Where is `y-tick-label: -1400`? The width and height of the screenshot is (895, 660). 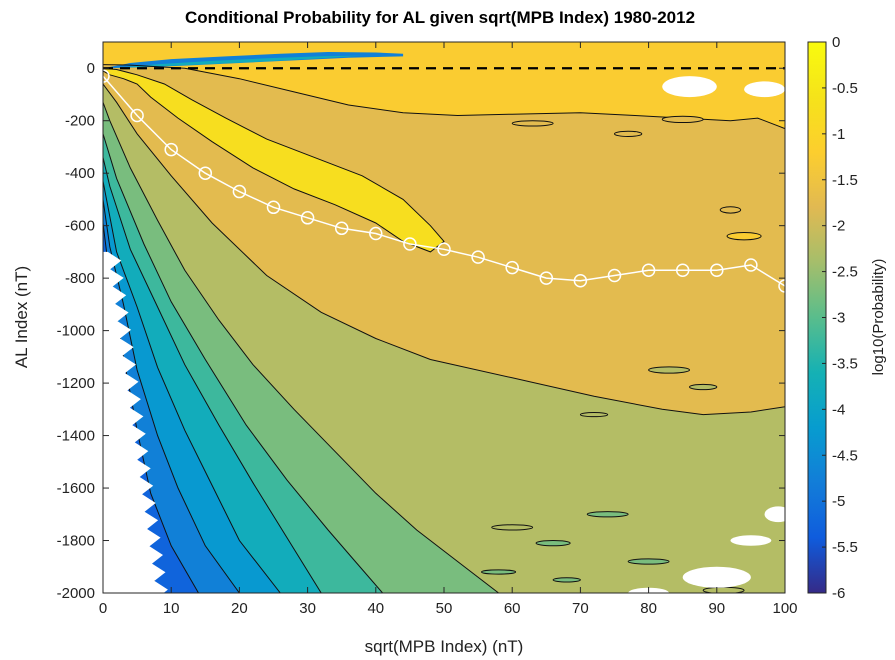
y-tick-label: -1400 is located at coordinates (76, 436).